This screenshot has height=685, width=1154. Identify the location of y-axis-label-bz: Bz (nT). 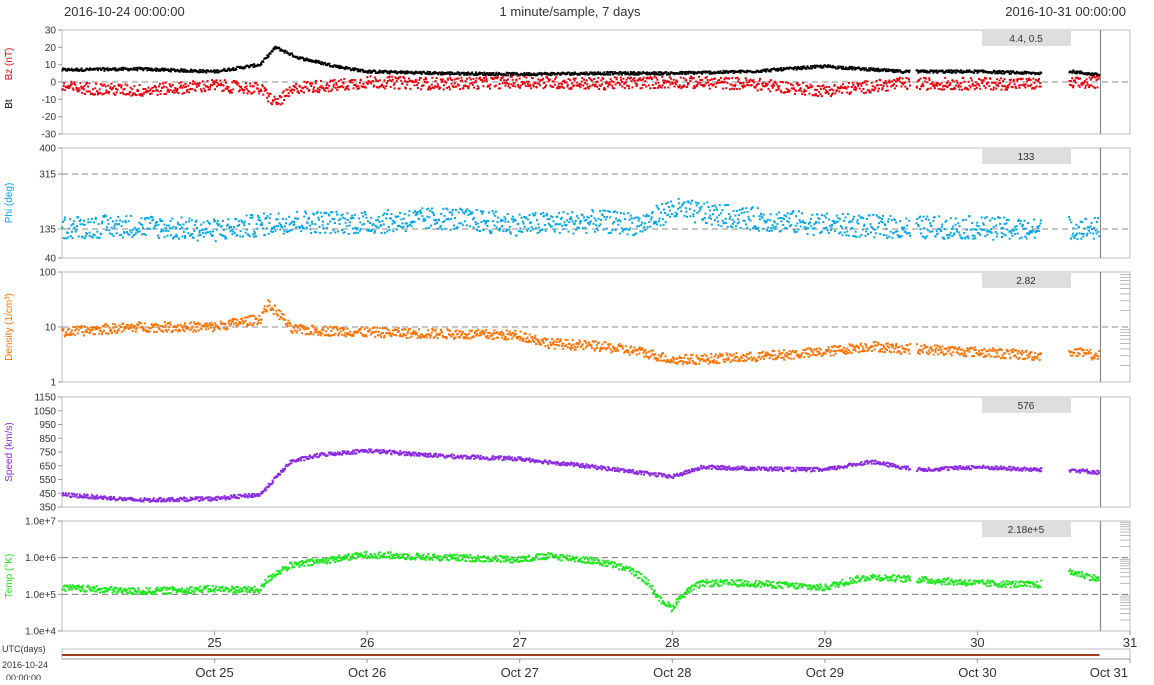
(9, 64).